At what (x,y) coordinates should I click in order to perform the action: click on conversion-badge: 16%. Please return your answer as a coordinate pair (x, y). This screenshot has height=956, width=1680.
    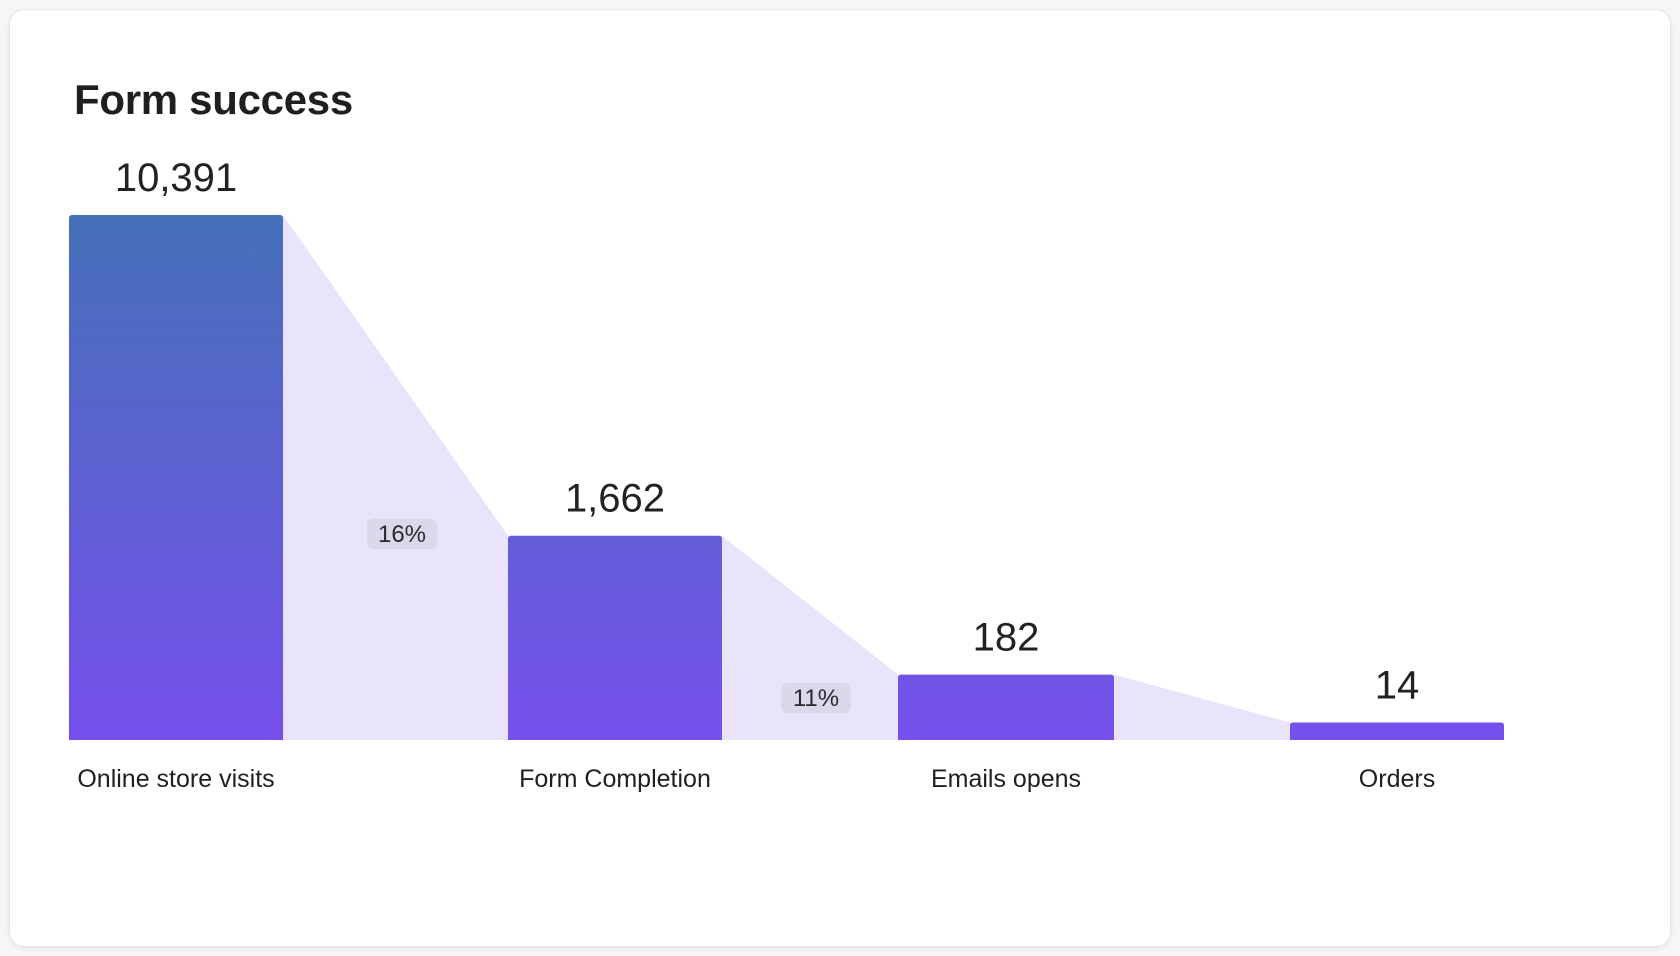
    Looking at the image, I should click on (402, 534).